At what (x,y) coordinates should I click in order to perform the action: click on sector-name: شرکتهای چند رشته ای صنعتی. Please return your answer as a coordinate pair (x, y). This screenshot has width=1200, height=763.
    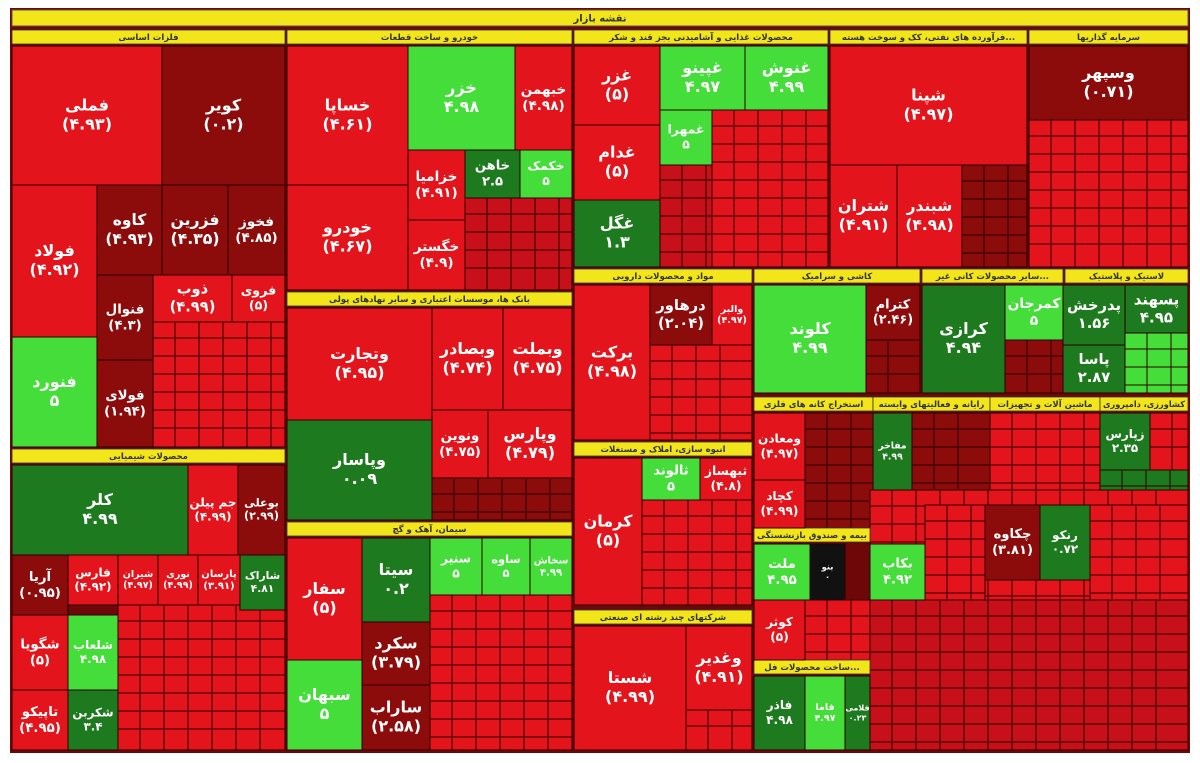
    Looking at the image, I should click on (663, 618).